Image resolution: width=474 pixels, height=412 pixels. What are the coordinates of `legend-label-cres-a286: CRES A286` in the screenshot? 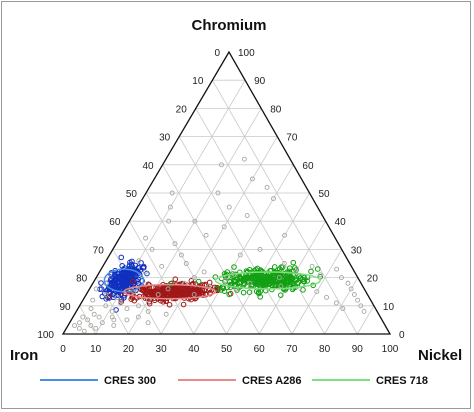 It's located at (272, 381).